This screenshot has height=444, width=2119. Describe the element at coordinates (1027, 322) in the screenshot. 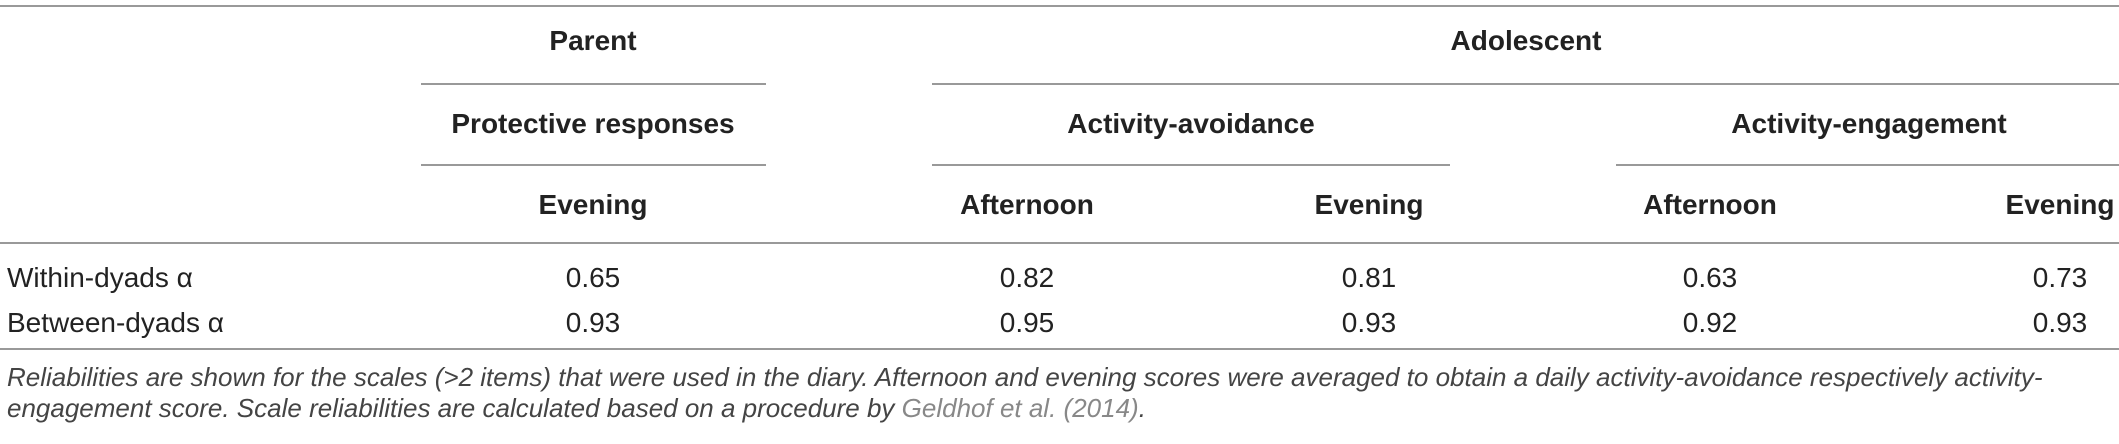

I see `cell: 0.95` at that location.